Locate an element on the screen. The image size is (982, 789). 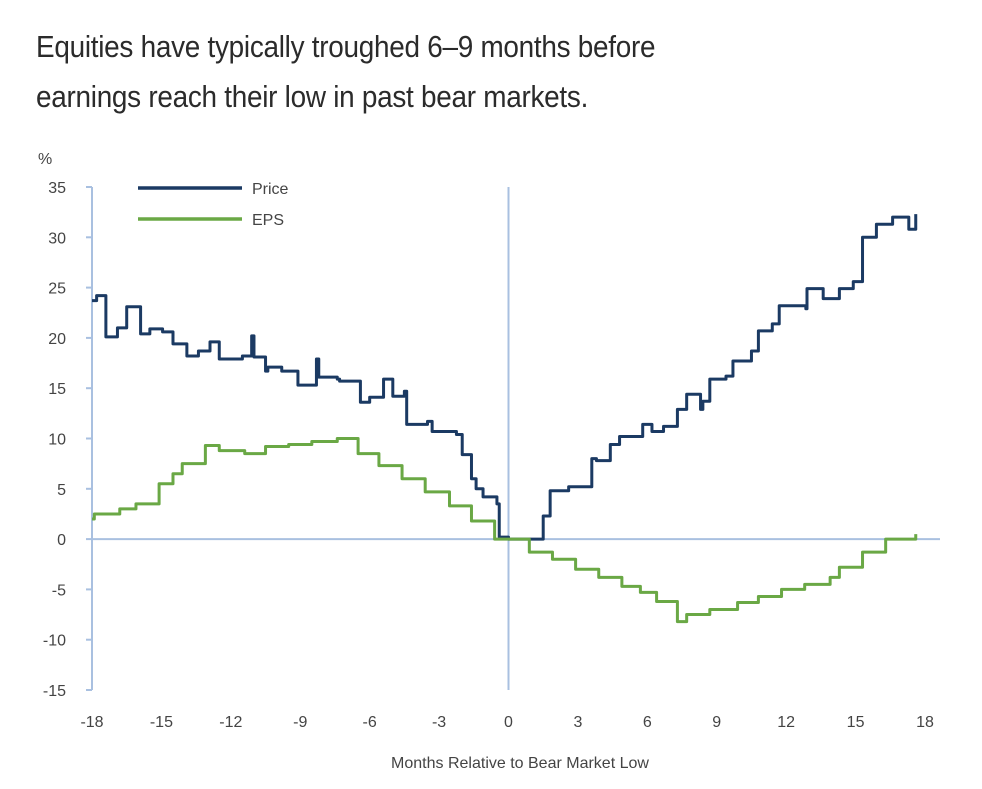
x-tick-label: 15 is located at coordinates (856, 722).